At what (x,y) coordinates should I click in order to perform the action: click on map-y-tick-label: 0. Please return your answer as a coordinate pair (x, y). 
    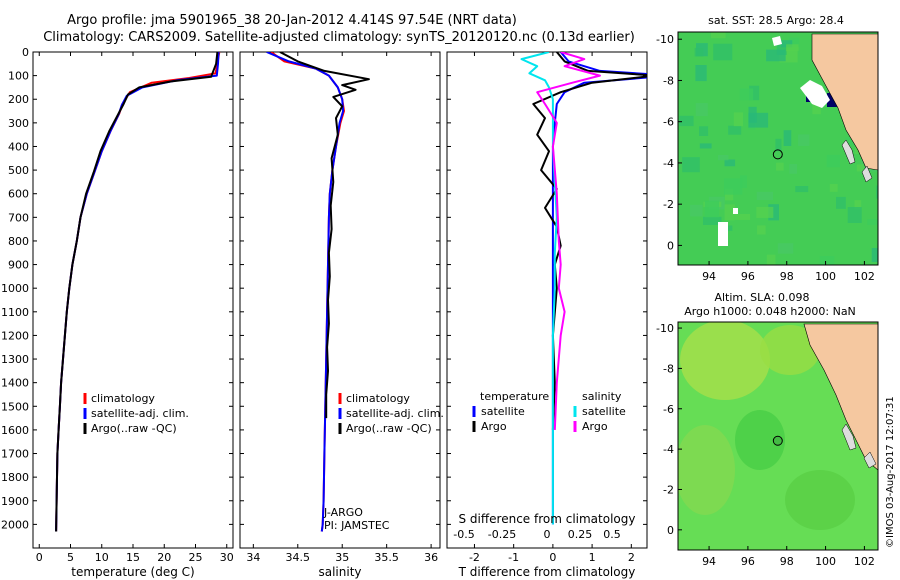
    Looking at the image, I should click on (670, 530).